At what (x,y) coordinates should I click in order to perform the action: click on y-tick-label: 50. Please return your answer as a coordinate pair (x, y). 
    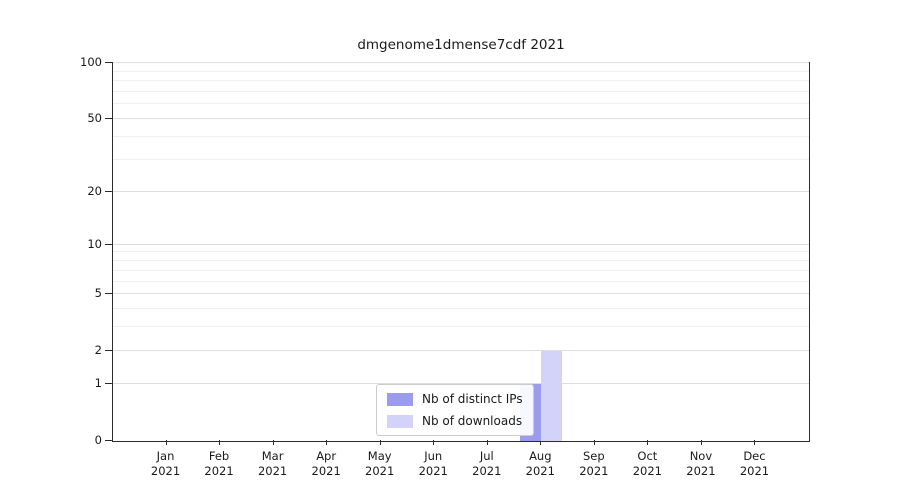
    Looking at the image, I should click on (94, 117).